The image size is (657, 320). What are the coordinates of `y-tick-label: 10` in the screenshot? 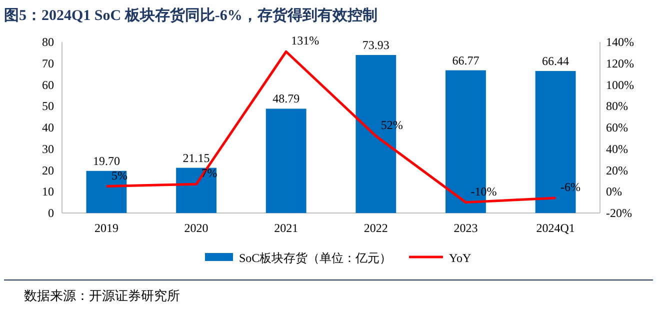 It's located at (48, 191).